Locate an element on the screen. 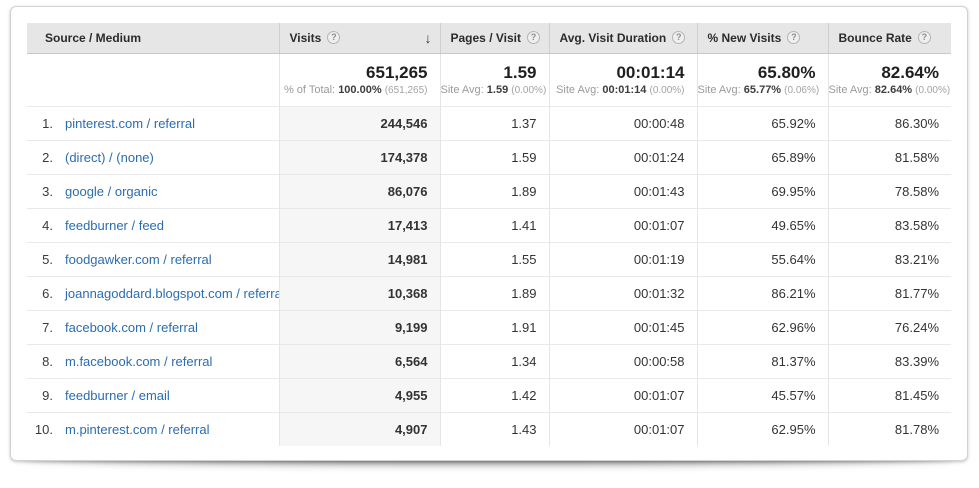  column-label: Avg. Visit Duration is located at coordinates (613, 37).